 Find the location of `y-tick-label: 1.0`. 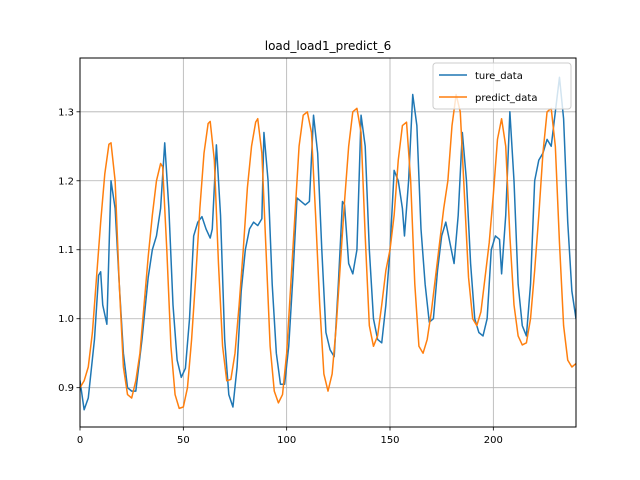

y-tick-label: 1.0 is located at coordinates (66, 319).